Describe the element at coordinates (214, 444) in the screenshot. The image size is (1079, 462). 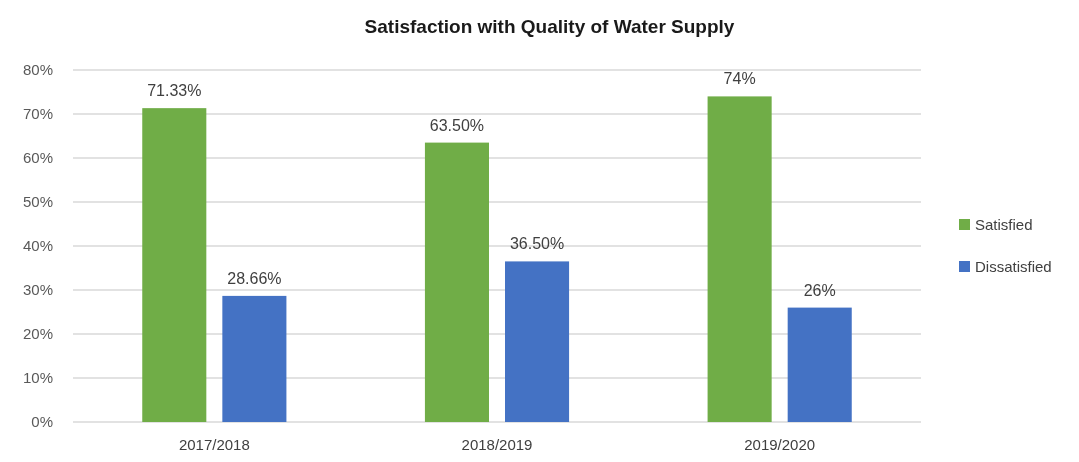
I see `x-tick-label: 2017/2018` at that location.